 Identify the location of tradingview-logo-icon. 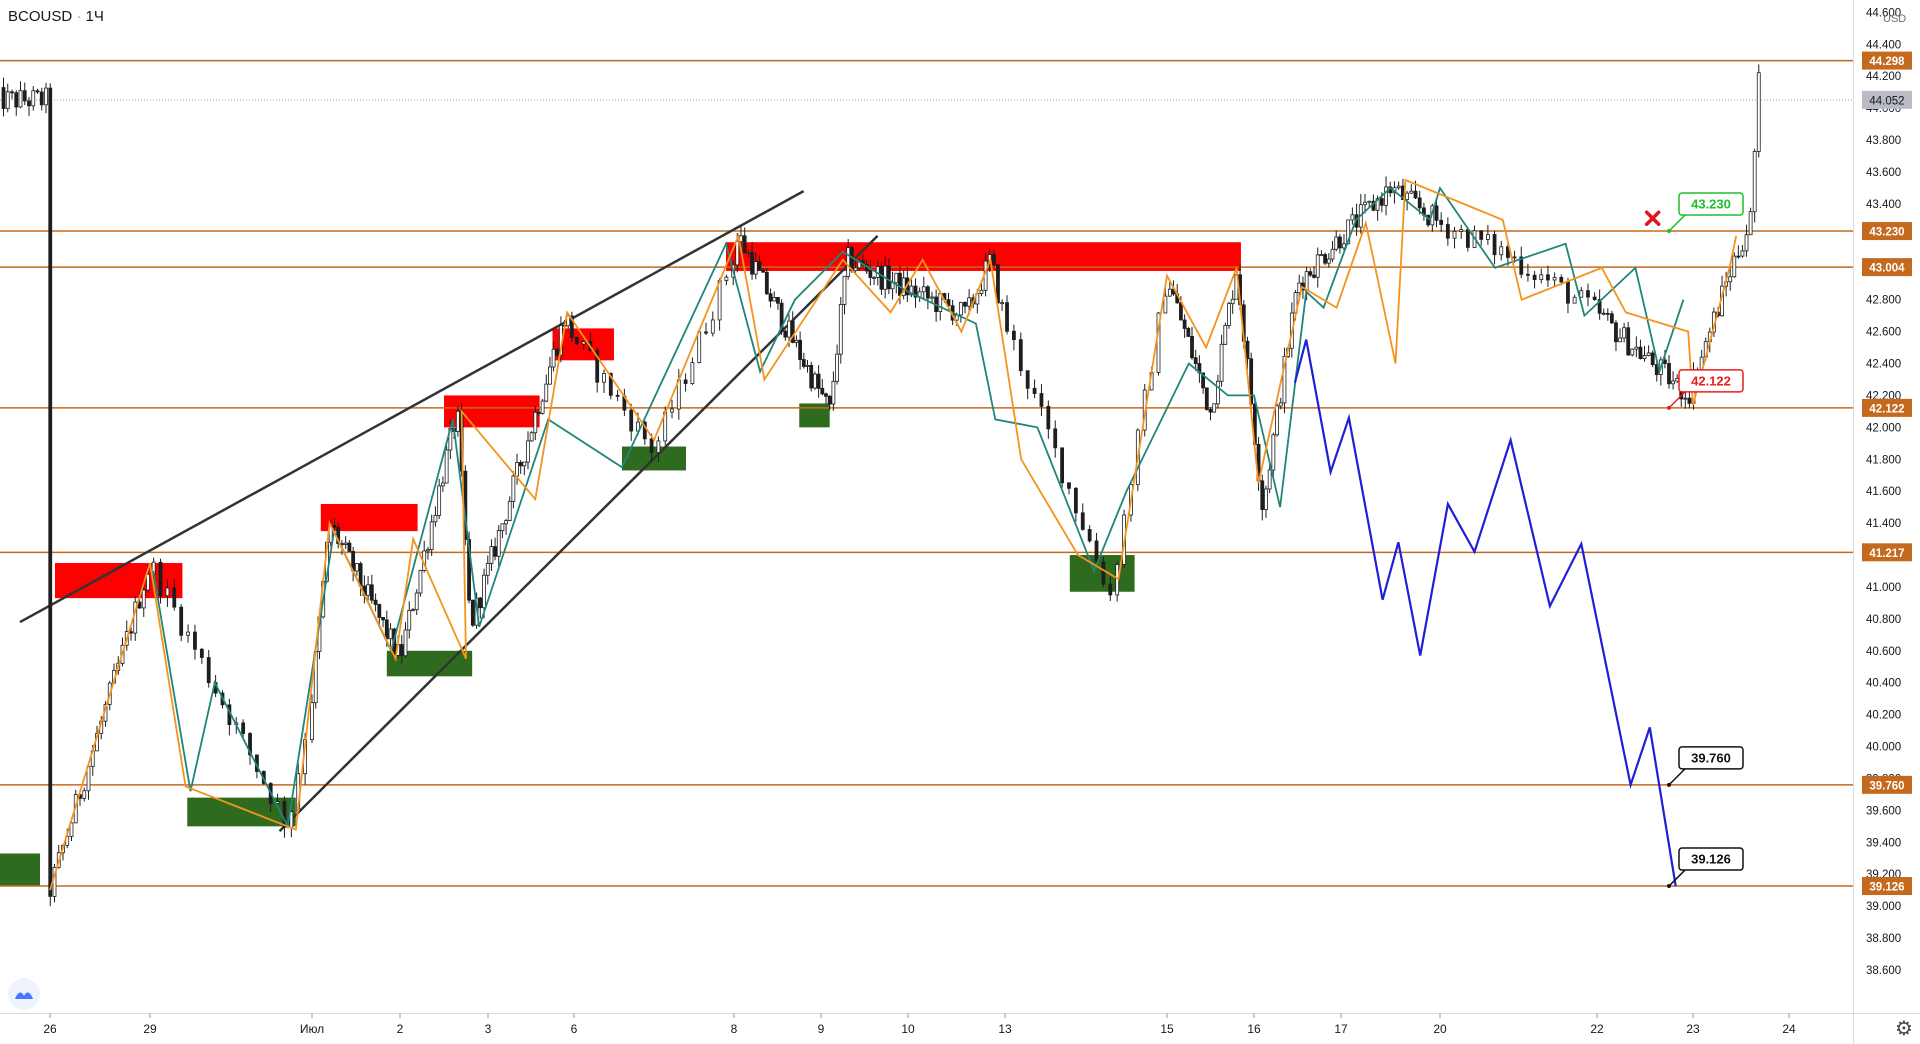
(24, 994).